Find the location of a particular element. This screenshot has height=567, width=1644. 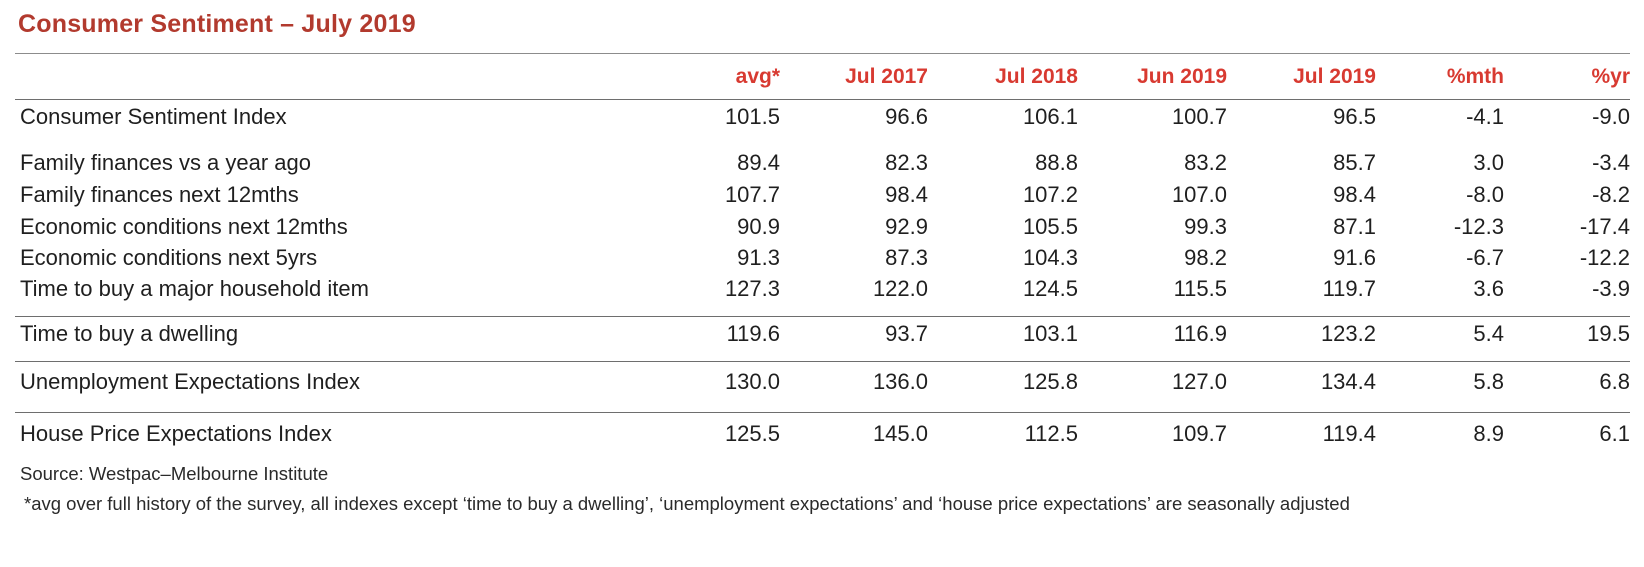

cell-value: 127.3 is located at coordinates (752, 288).